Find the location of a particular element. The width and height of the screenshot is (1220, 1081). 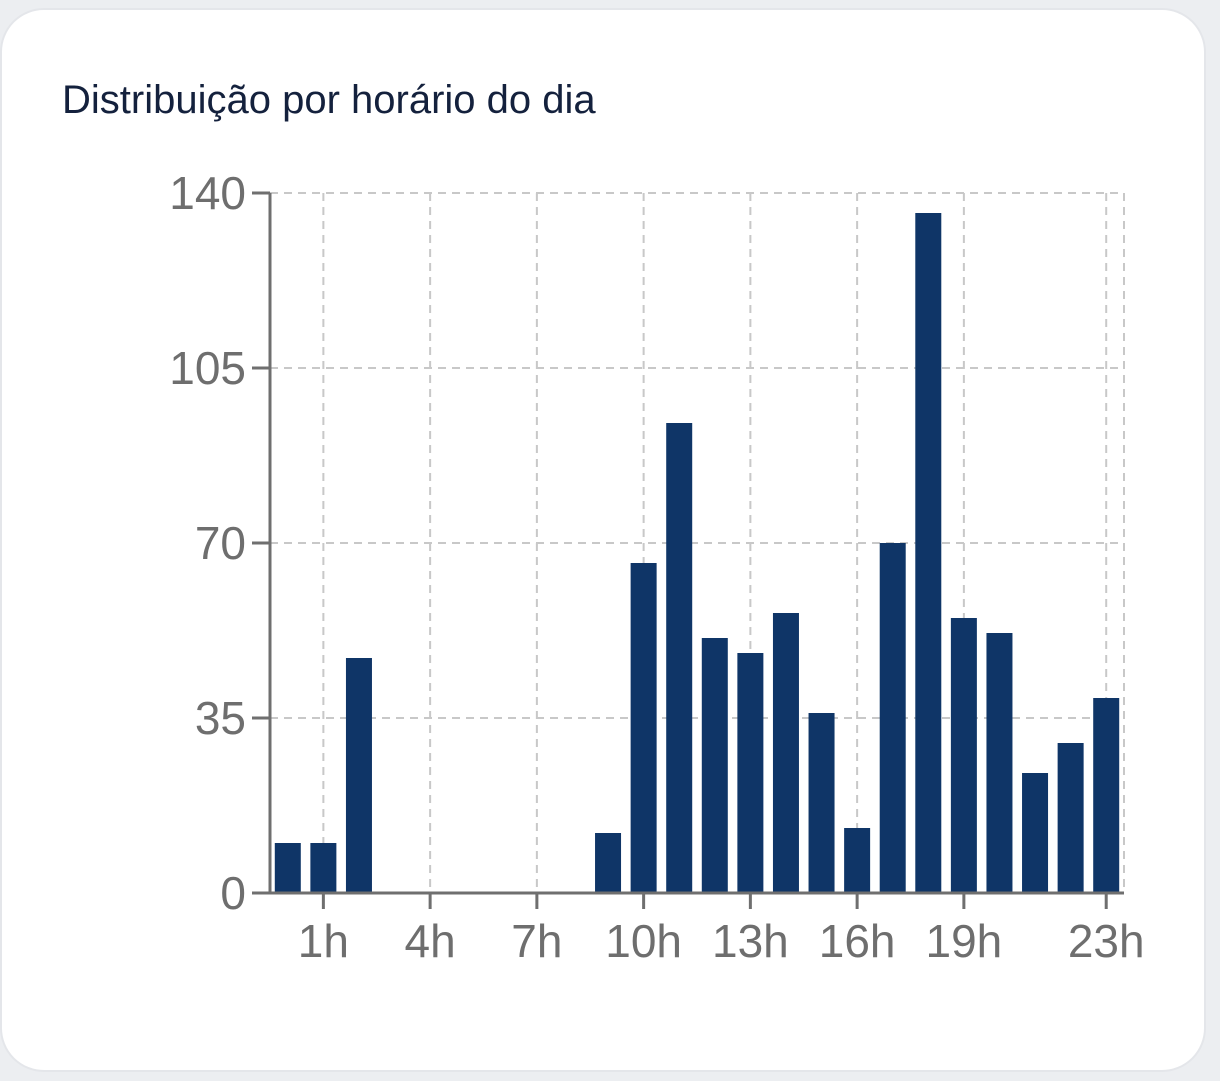

y-tick-label: 140 is located at coordinates (207, 193).